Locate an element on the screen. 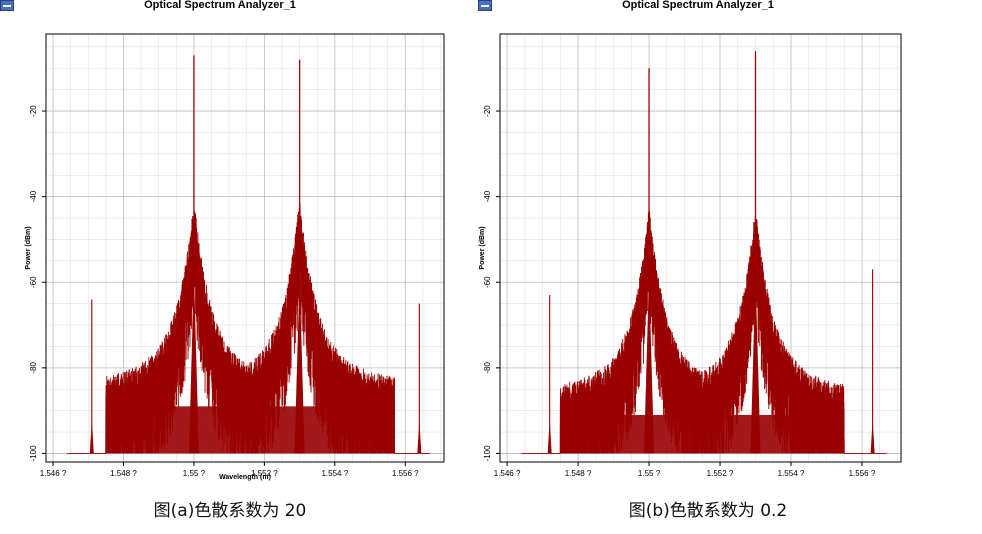  caption-b: 图(b)色散系数为 0.2 is located at coordinates (708, 511).